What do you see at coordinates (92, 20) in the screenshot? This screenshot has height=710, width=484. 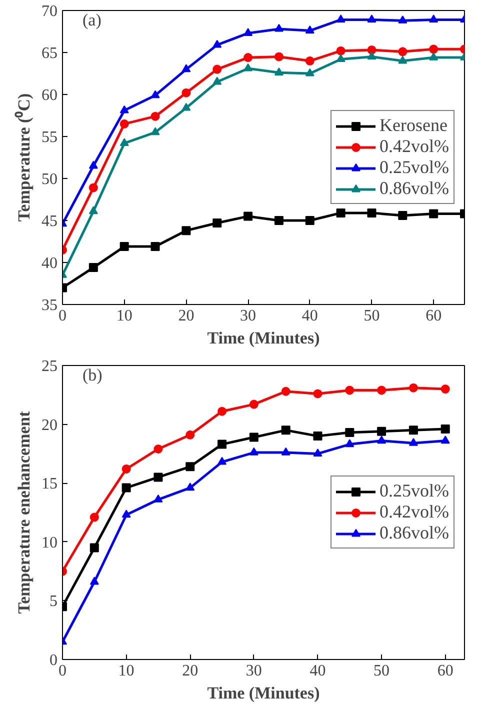 I see `annotation: (a)` at bounding box center [92, 20].